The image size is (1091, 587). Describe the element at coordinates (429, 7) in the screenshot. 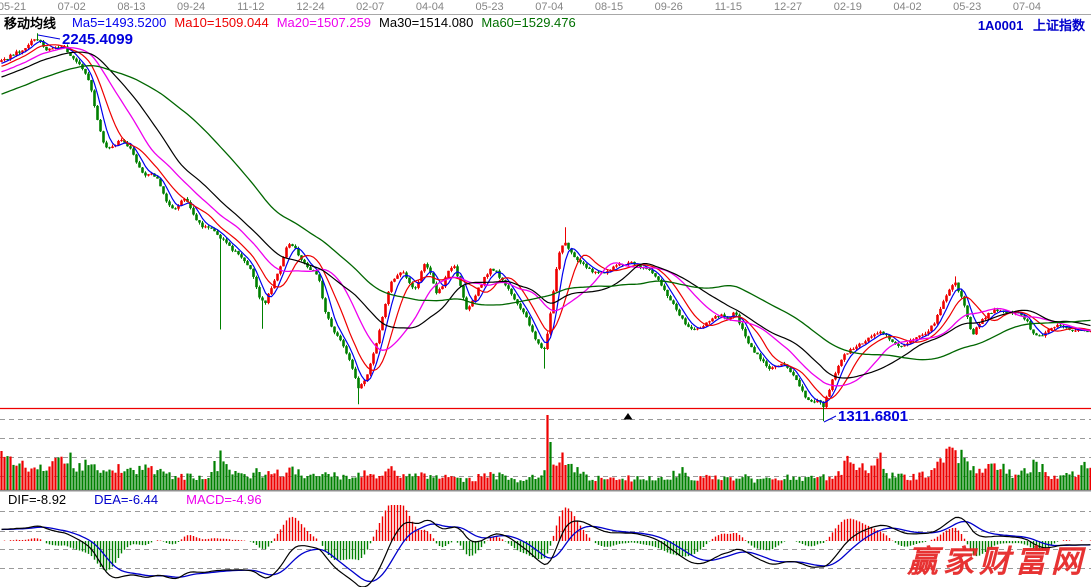

I see `date-tick-label: 04-04` at that location.